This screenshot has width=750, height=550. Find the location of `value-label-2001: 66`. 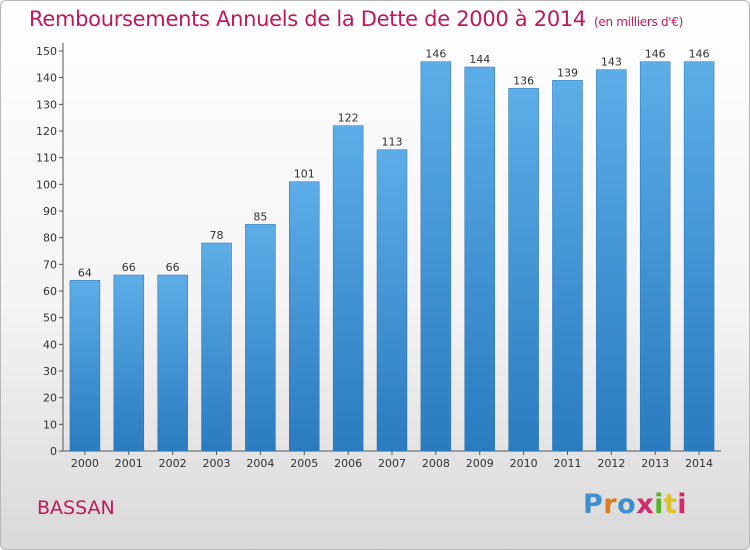

value-label-2001: 66 is located at coordinates (129, 267).